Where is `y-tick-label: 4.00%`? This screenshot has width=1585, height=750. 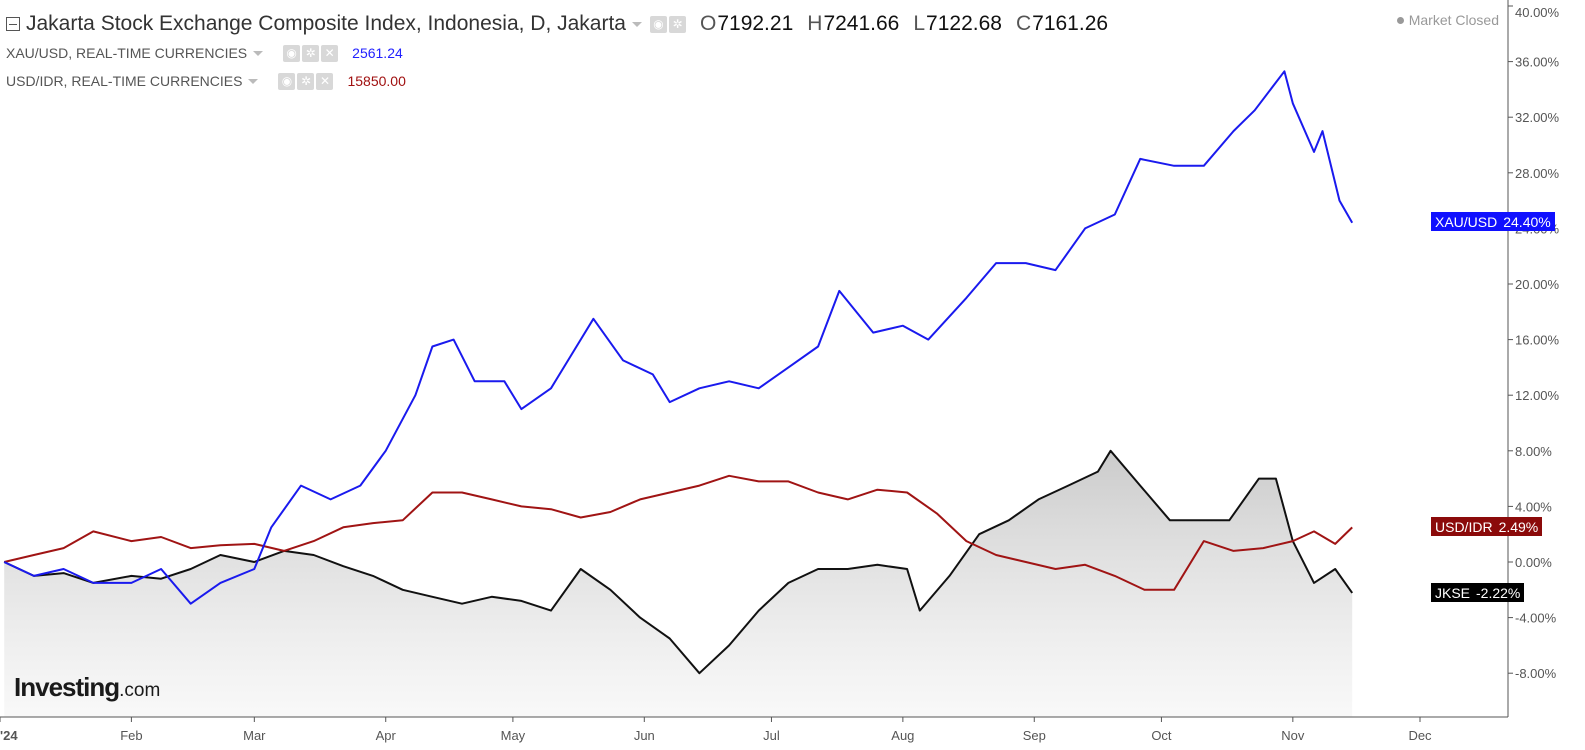 y-tick-label: 4.00% is located at coordinates (1533, 506).